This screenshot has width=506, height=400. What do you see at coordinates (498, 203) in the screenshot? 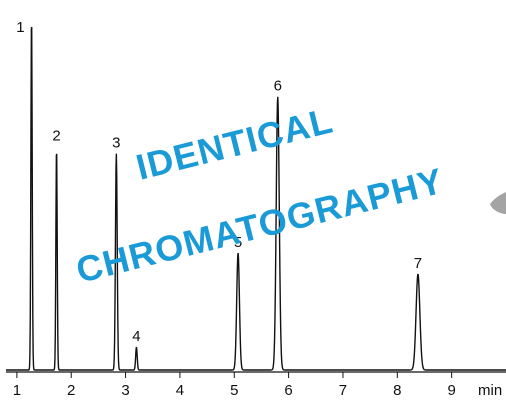
I see `gray-swoosh-decoration` at bounding box center [498, 203].